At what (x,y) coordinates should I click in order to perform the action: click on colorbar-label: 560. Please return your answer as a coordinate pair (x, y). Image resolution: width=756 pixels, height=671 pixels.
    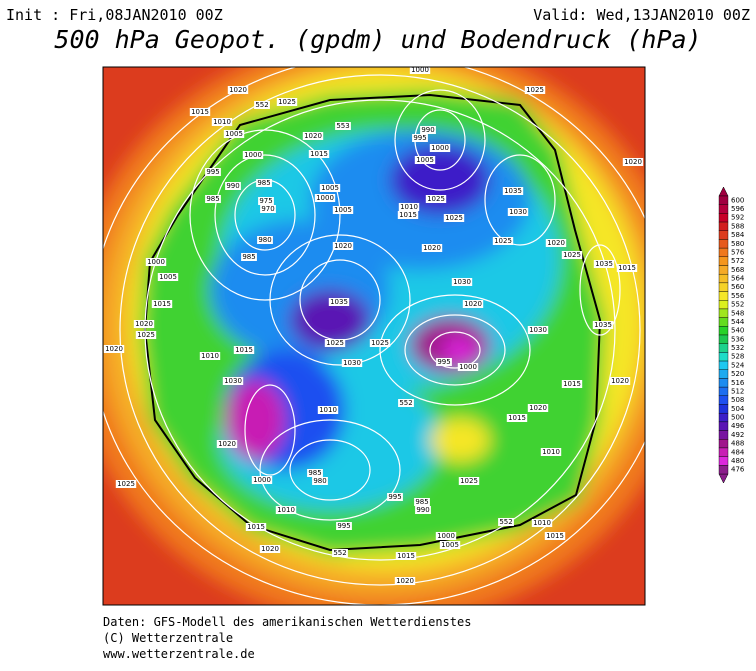
    Looking at the image, I should click on (737, 287).